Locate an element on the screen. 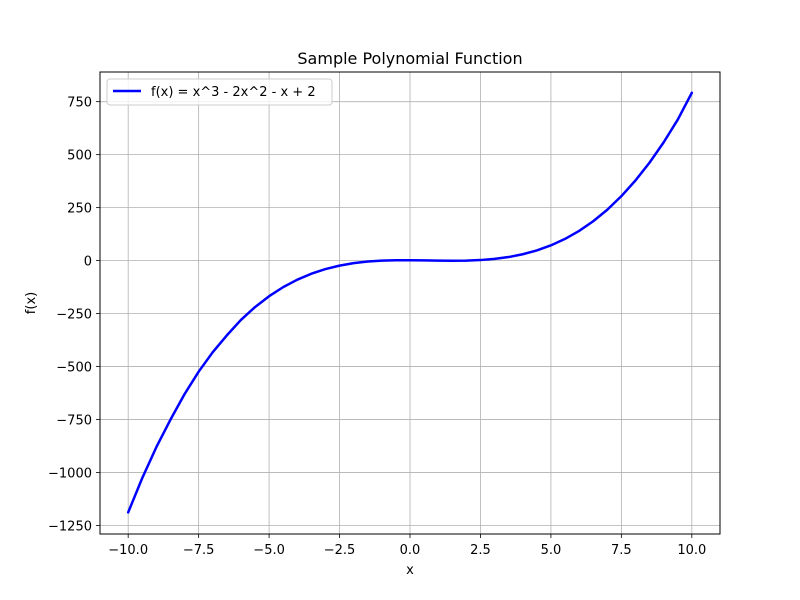 The height and width of the screenshot is (600, 800). x-tick-label: 7.5 is located at coordinates (621, 550).